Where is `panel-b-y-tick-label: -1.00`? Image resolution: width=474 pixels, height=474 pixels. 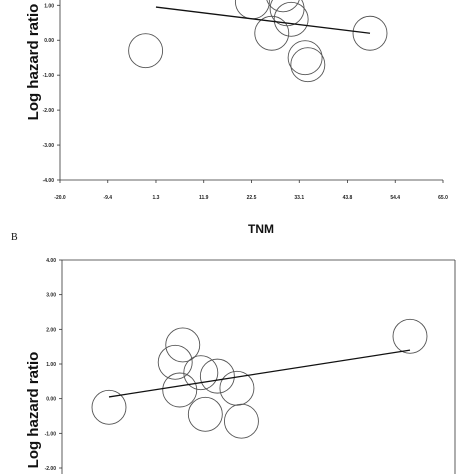 panel-b-y-tick-label: -1.00 is located at coordinates (51, 434).